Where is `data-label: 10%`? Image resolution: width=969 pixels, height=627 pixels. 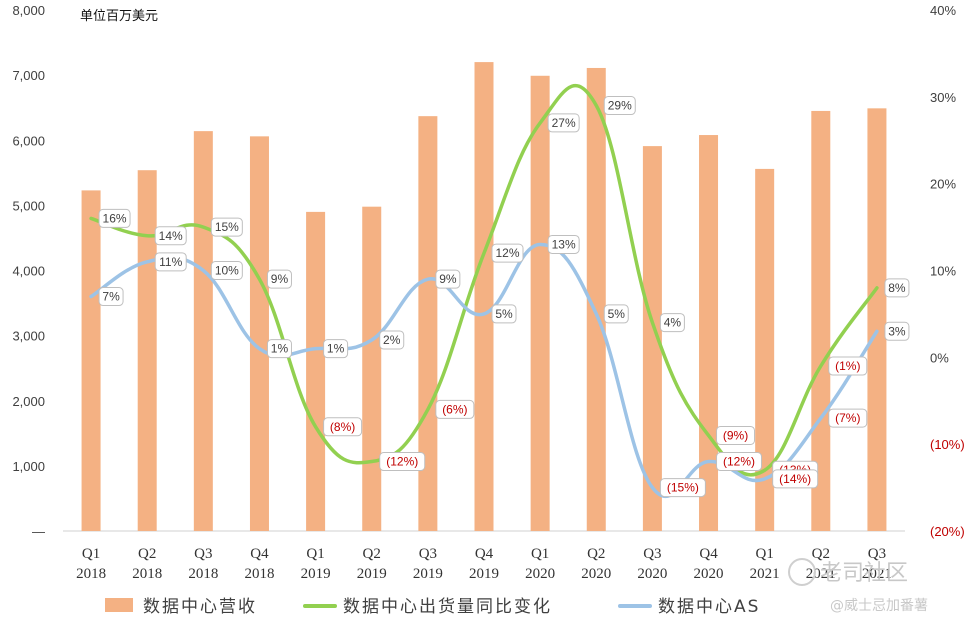
data-label: 10% is located at coordinates (227, 271).